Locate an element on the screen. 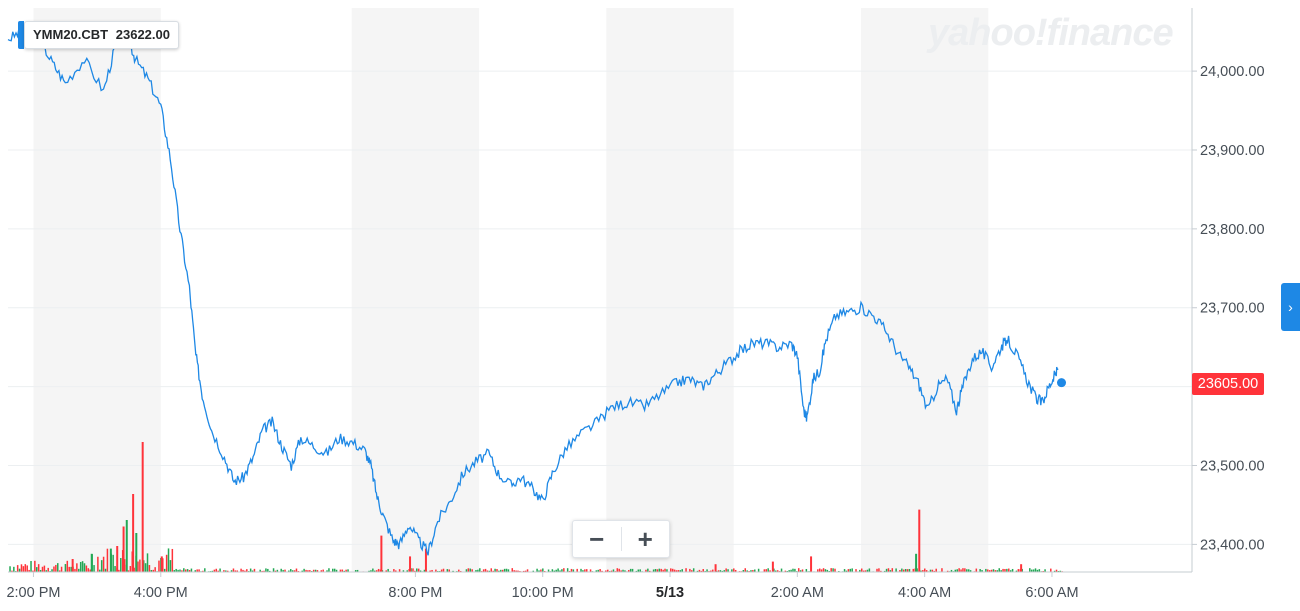 The width and height of the screenshot is (1300, 611). x-tick-label: 8:00 PM is located at coordinates (415, 593).